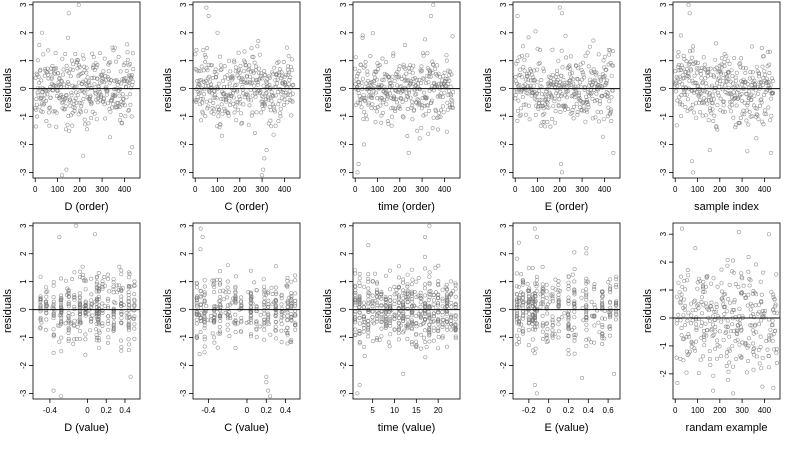 This screenshot has height=450, width=800. Describe the element at coordinates (8, 310) in the screenshot. I see `y-axis-label: residuals` at that location.